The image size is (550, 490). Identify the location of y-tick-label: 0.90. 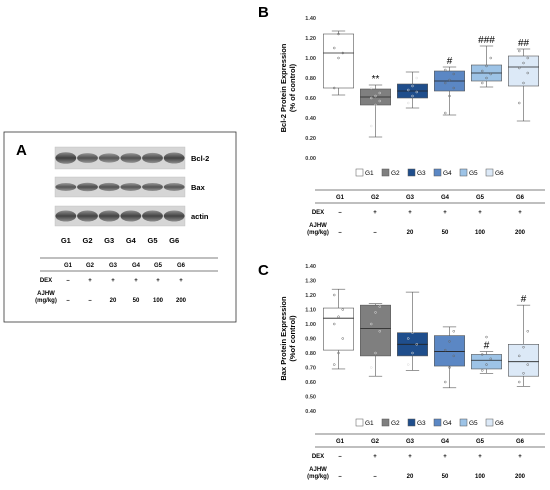
(310, 340).